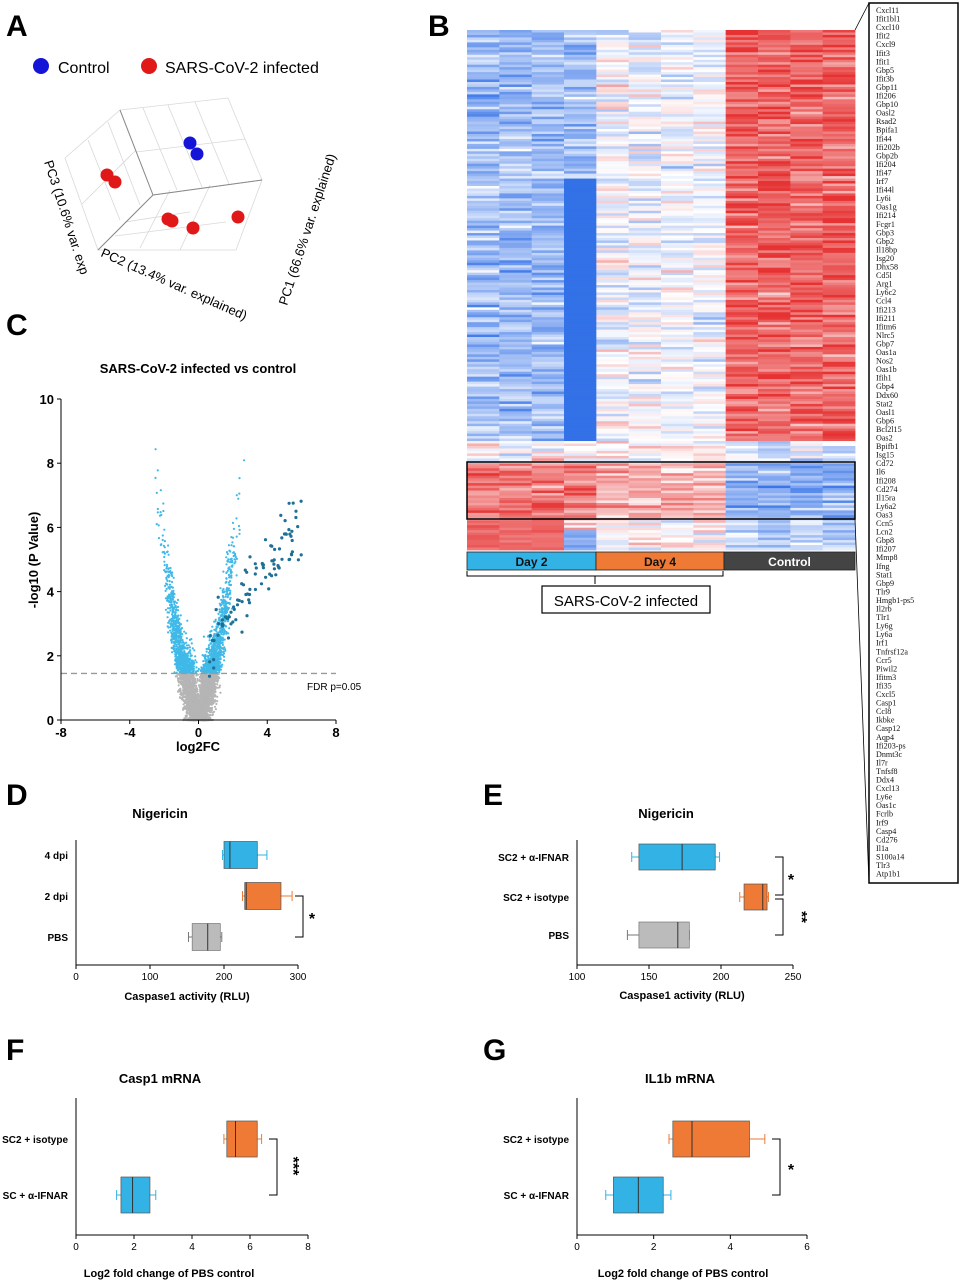 The image size is (961, 1280). What do you see at coordinates (887, 267) in the screenshot?
I see `gene-label: Dhx58` at bounding box center [887, 267].